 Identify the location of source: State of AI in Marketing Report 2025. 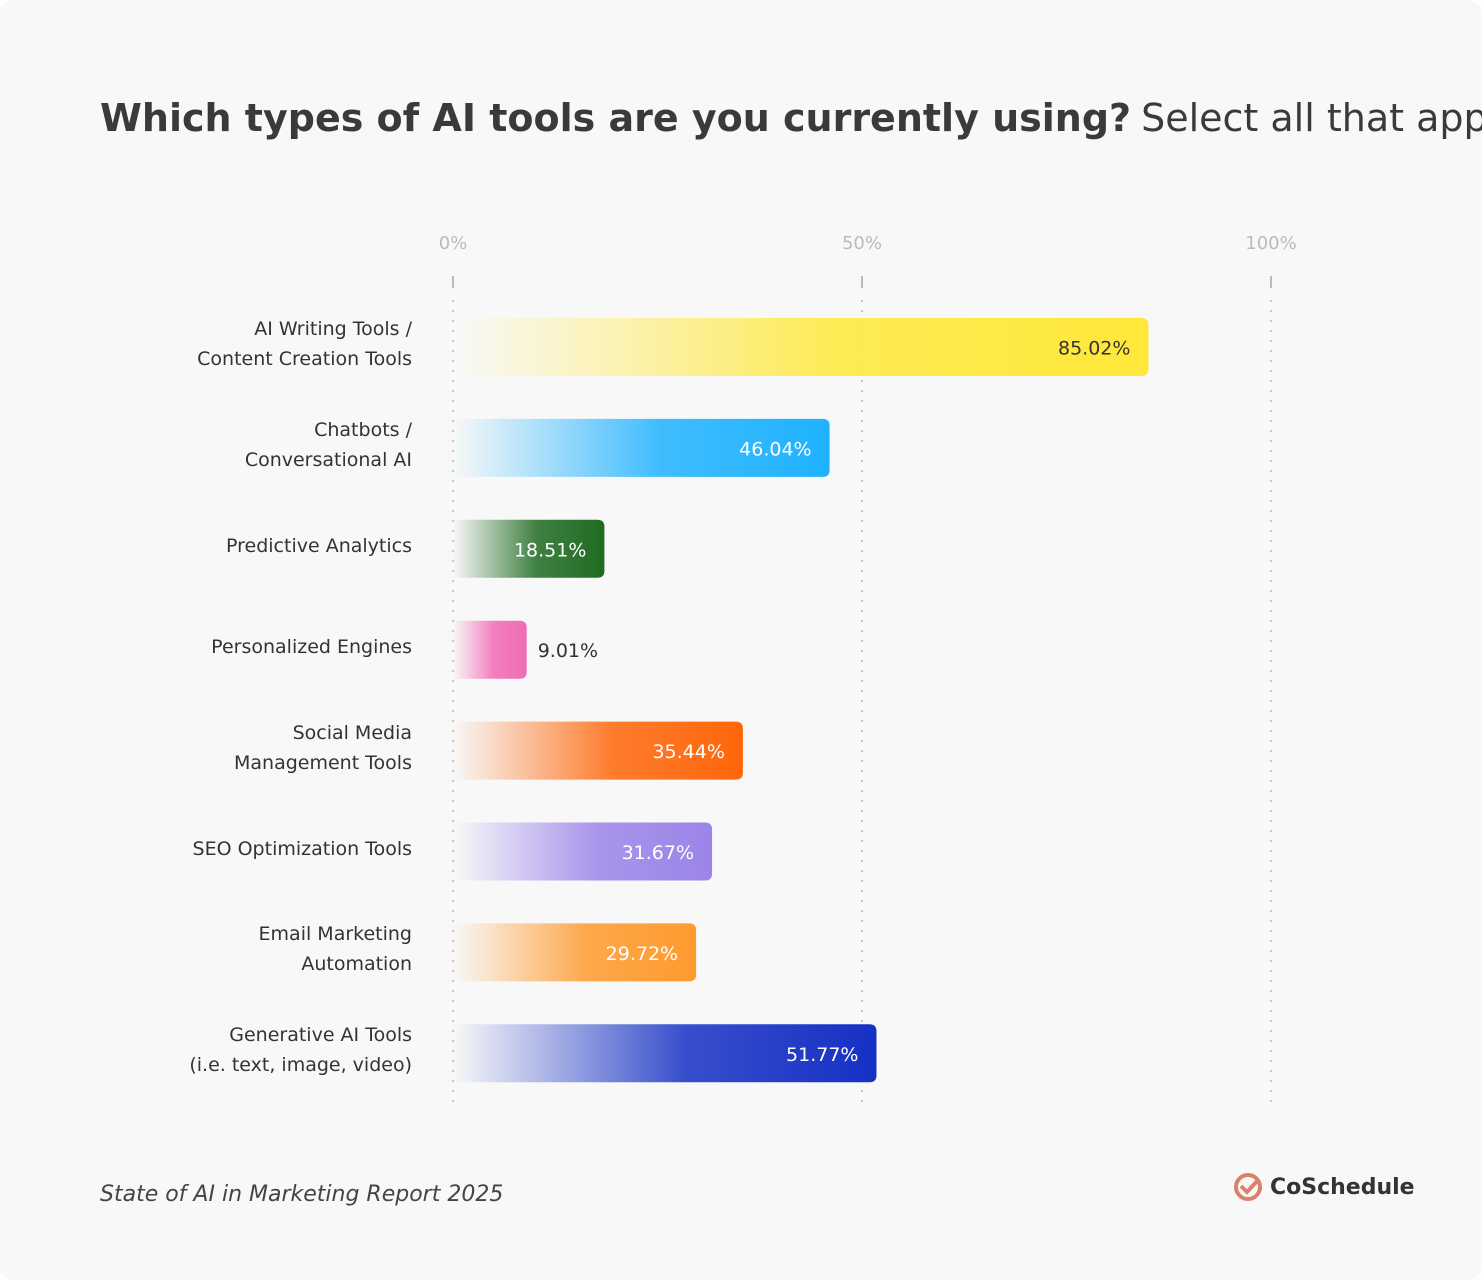
(301, 1194).